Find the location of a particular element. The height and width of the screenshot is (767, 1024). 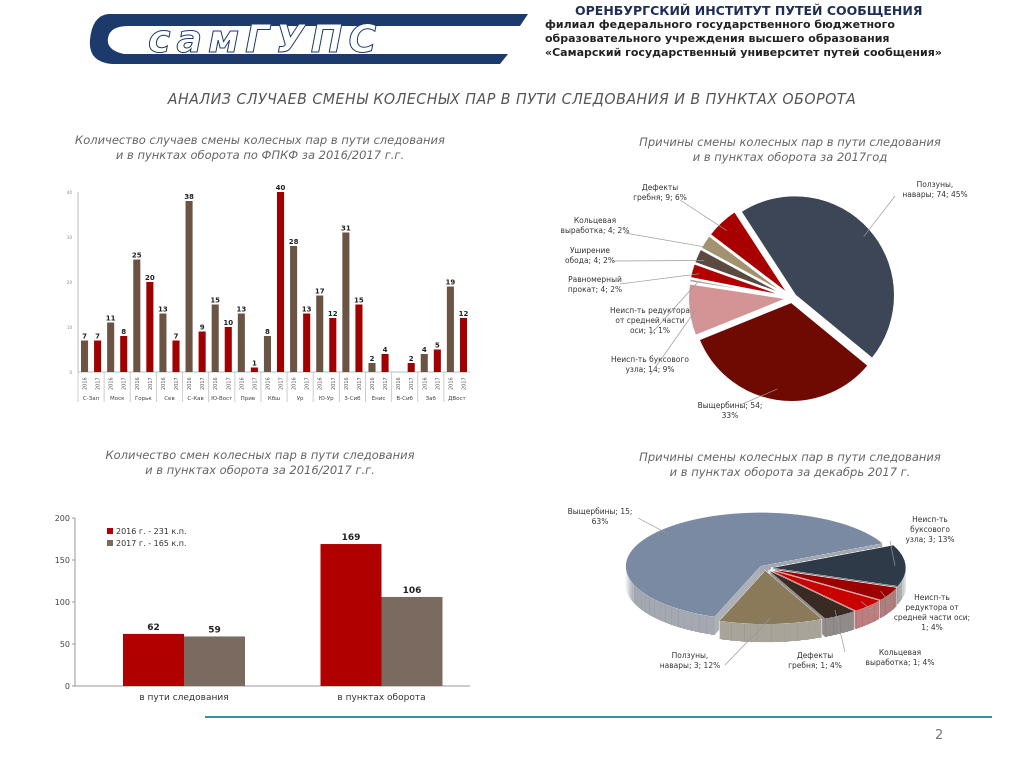

category-label: Прив is located at coordinates (248, 399).